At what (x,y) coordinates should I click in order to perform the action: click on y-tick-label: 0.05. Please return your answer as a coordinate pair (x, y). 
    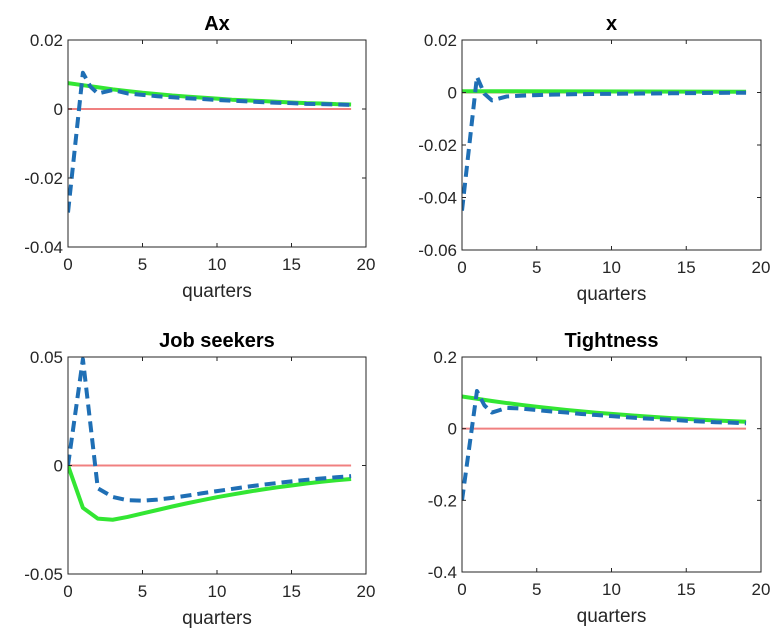
    Looking at the image, I should click on (46, 357).